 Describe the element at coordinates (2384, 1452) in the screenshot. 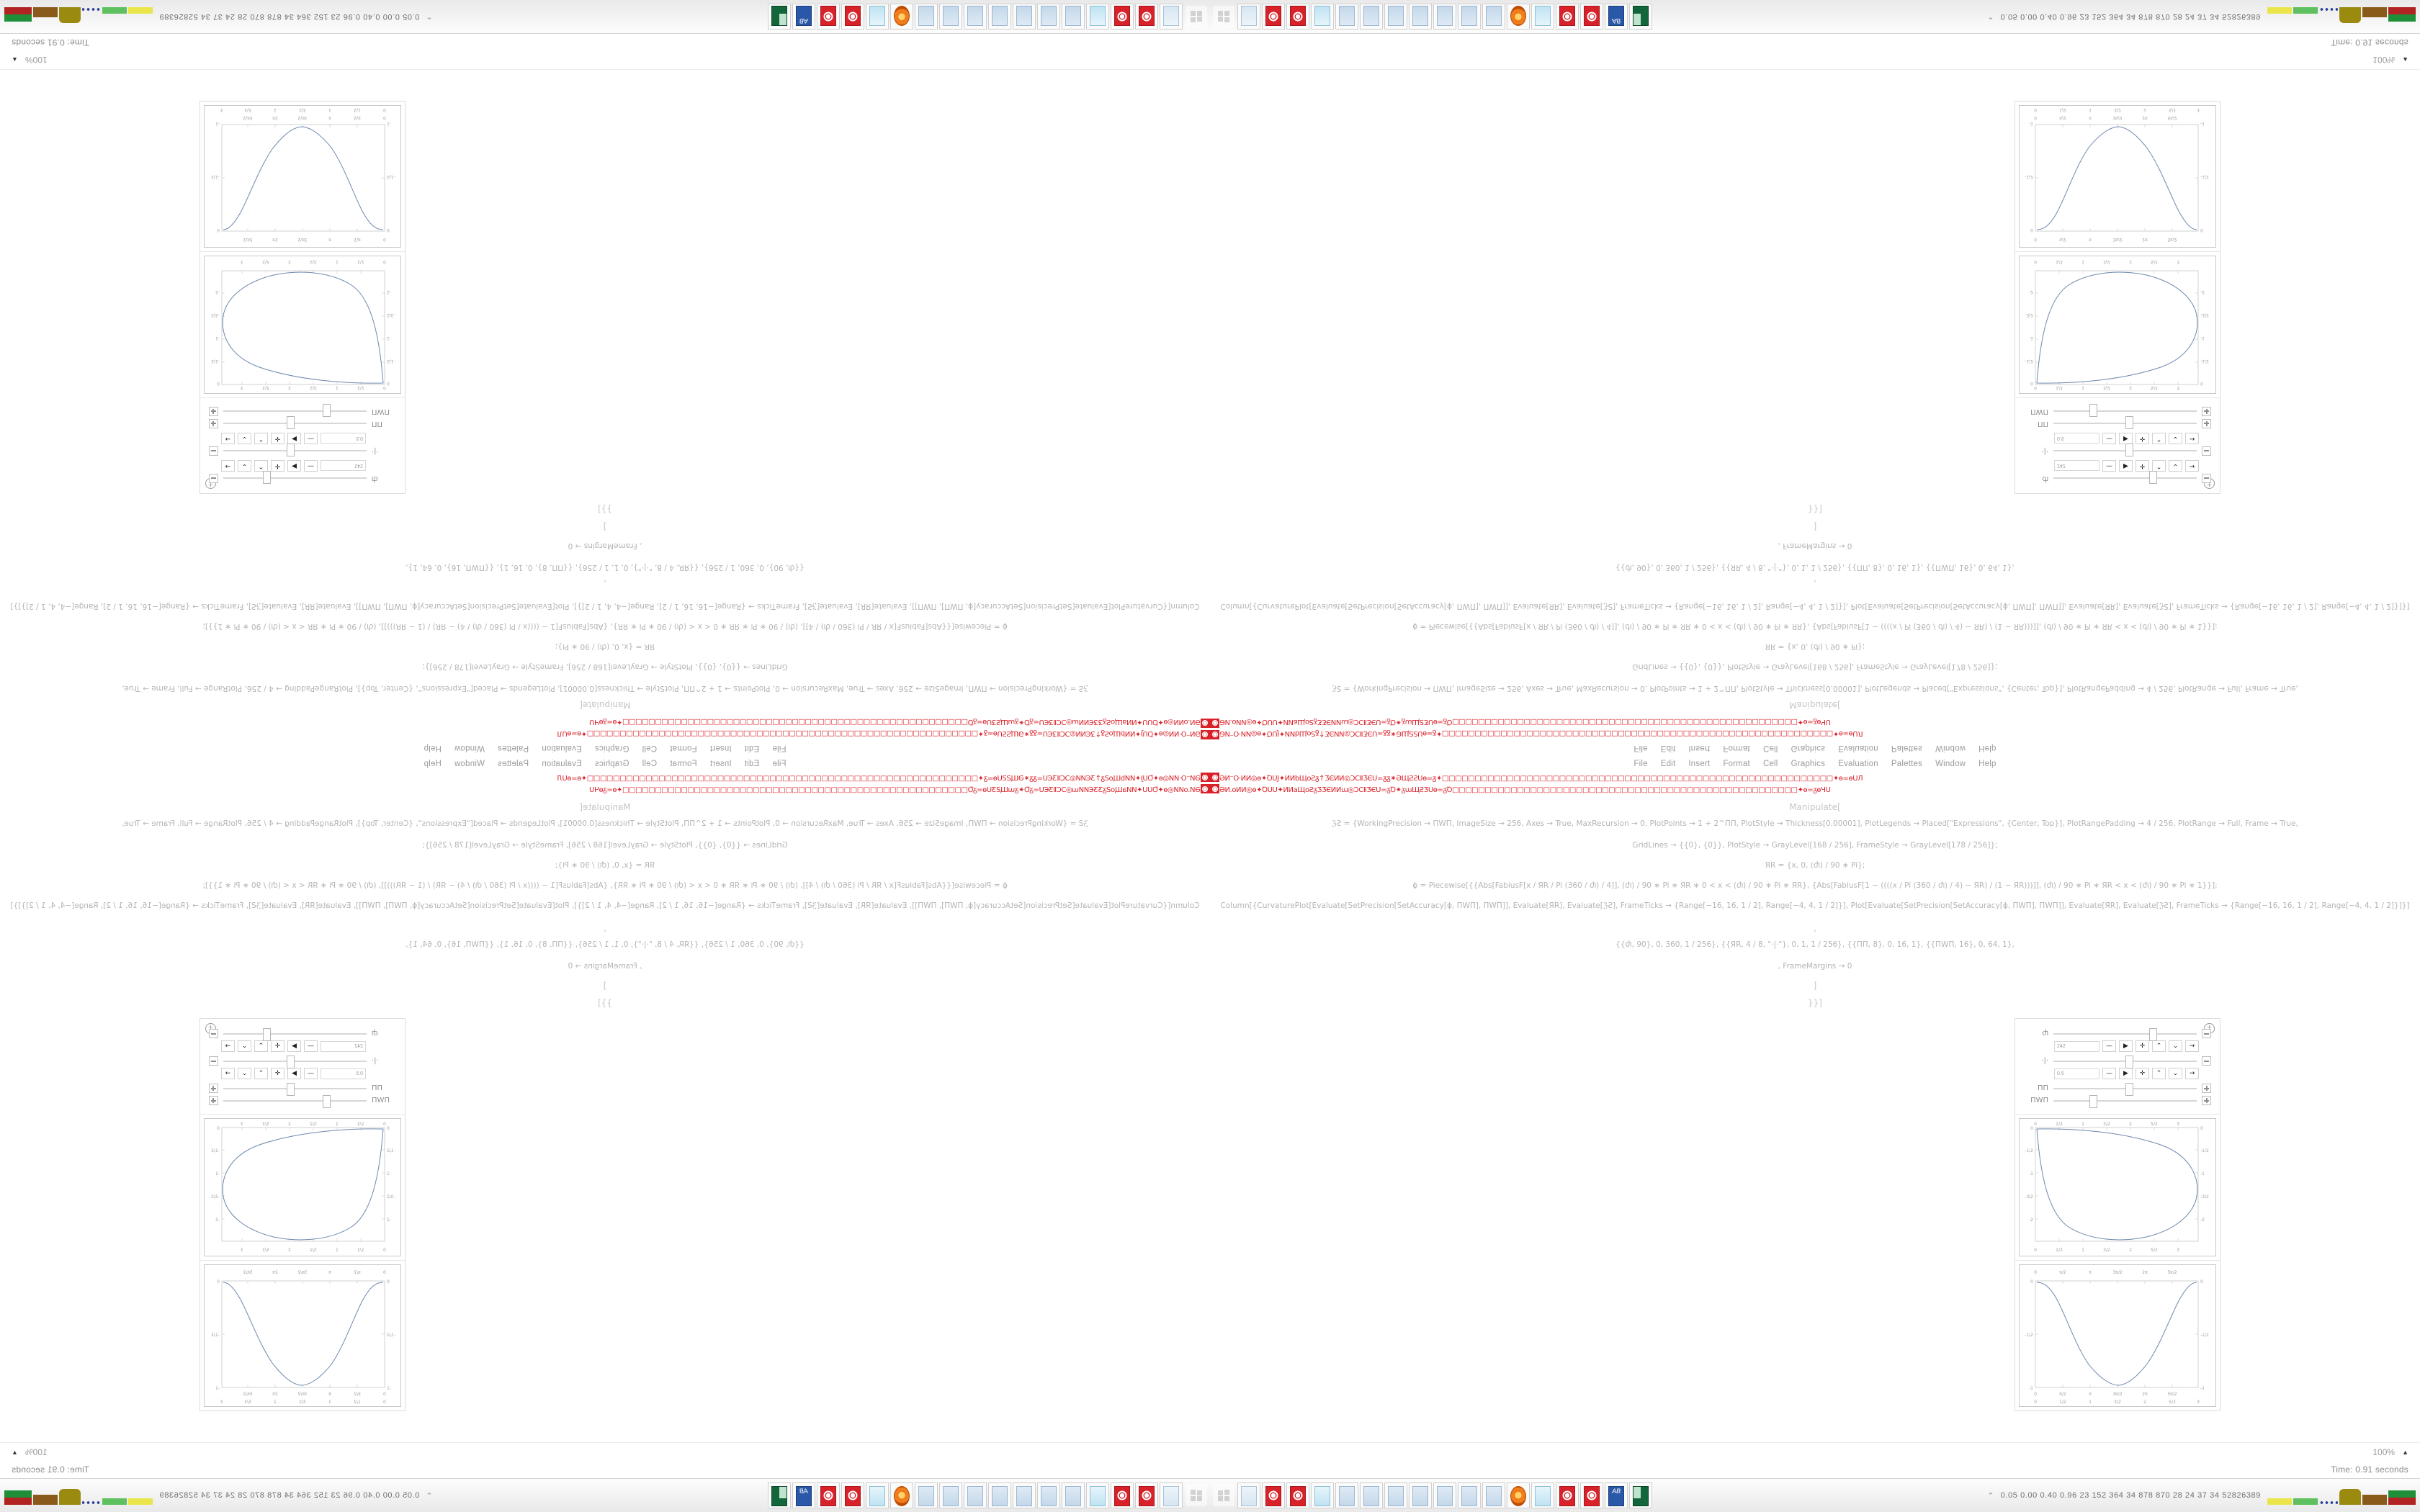

I see `zoom-level-label: 100%` at that location.